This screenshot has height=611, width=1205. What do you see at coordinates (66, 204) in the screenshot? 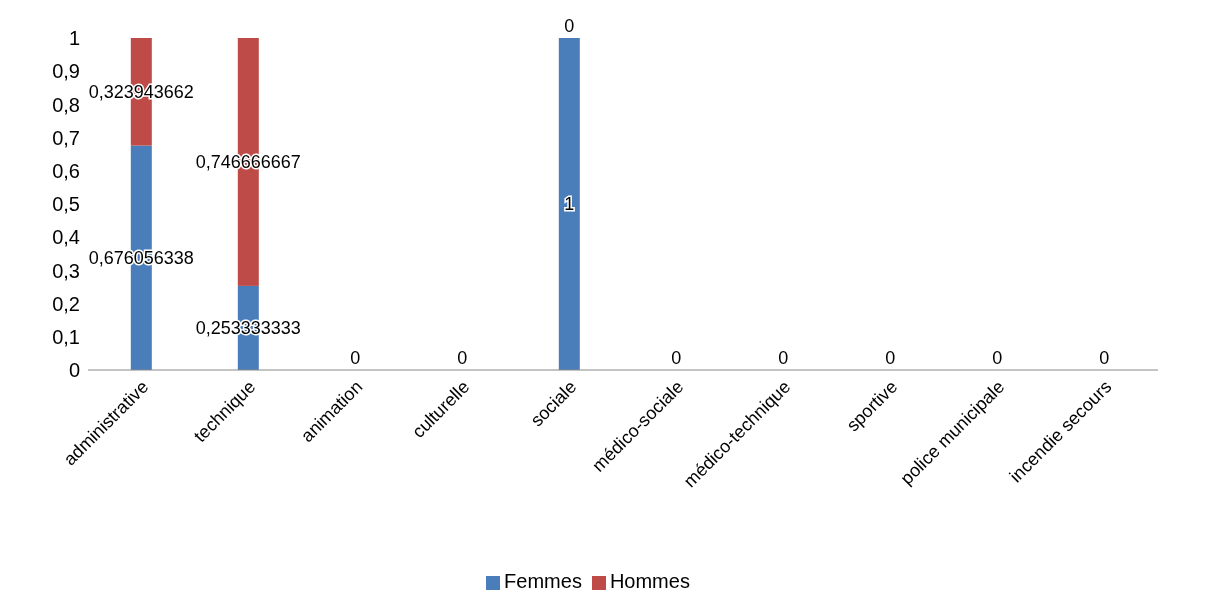
I see `y-tick-label: 0,5` at bounding box center [66, 204].